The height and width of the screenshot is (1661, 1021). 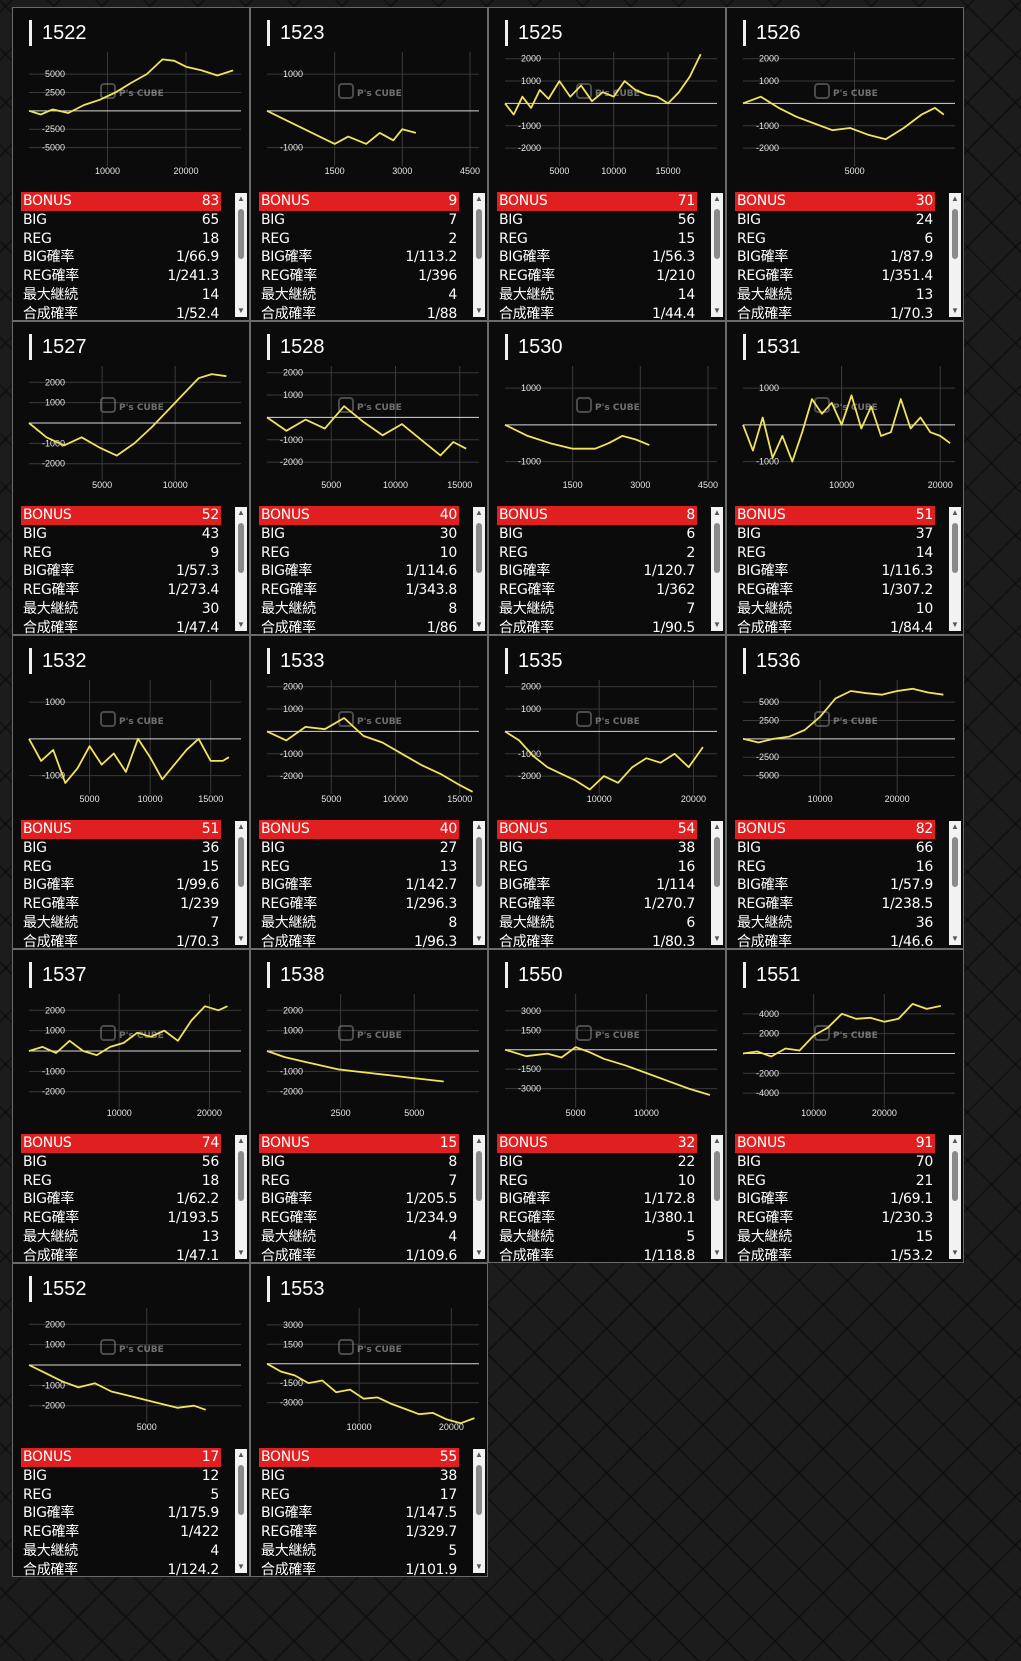 What do you see at coordinates (761, 829) in the screenshot?
I see `stat-label: BONUS` at bounding box center [761, 829].